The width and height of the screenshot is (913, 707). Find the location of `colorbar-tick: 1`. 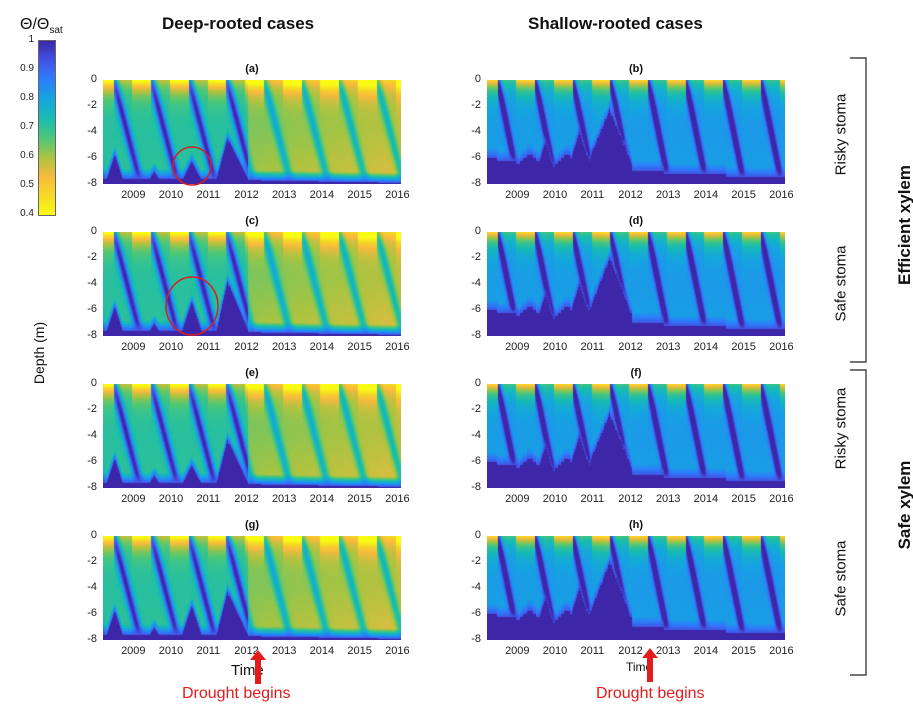

colorbar-tick: 1 is located at coordinates (31, 39).